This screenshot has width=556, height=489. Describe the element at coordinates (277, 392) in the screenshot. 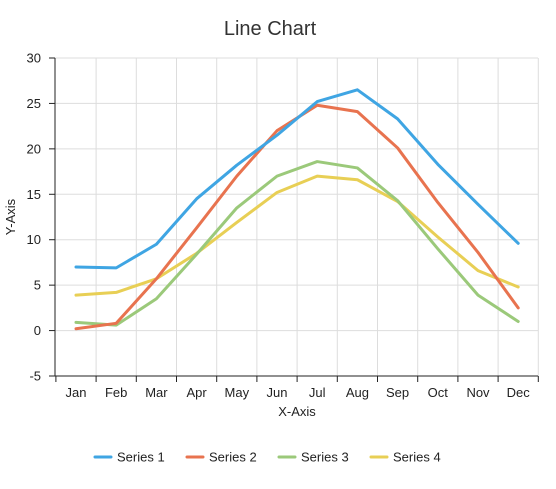

I see `x-tick-label: Jun` at that location.